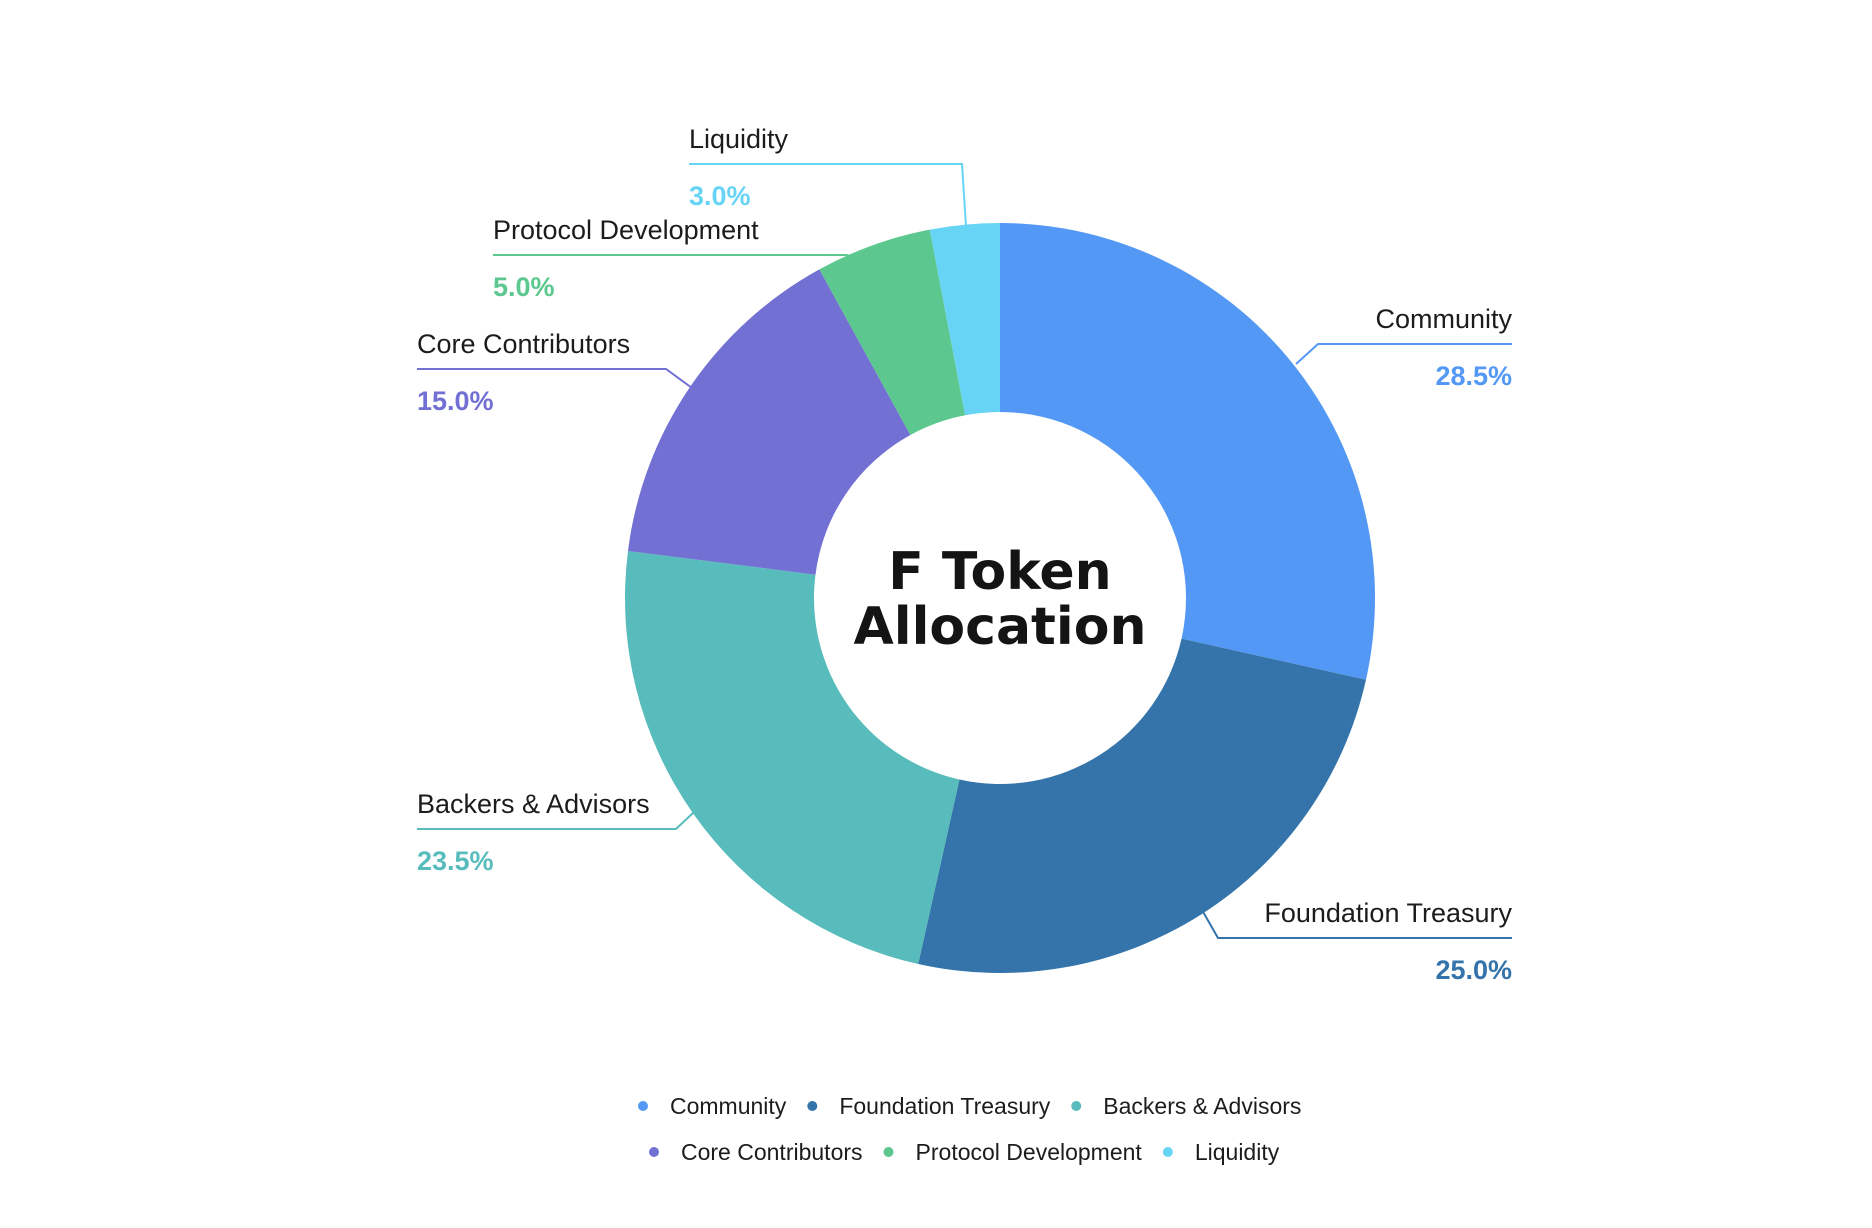 The width and height of the screenshot is (1872, 1228). I want to click on label-community: Community, so click(1443, 319).